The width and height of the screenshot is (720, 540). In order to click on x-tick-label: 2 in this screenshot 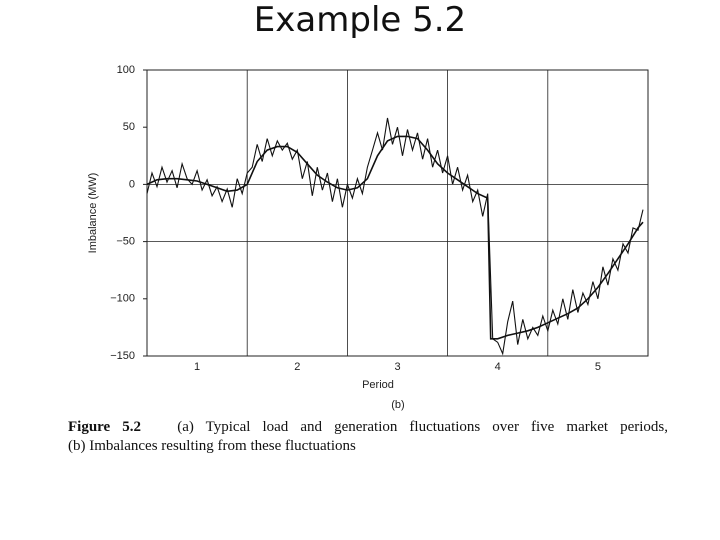, I will do `click(297, 367)`.